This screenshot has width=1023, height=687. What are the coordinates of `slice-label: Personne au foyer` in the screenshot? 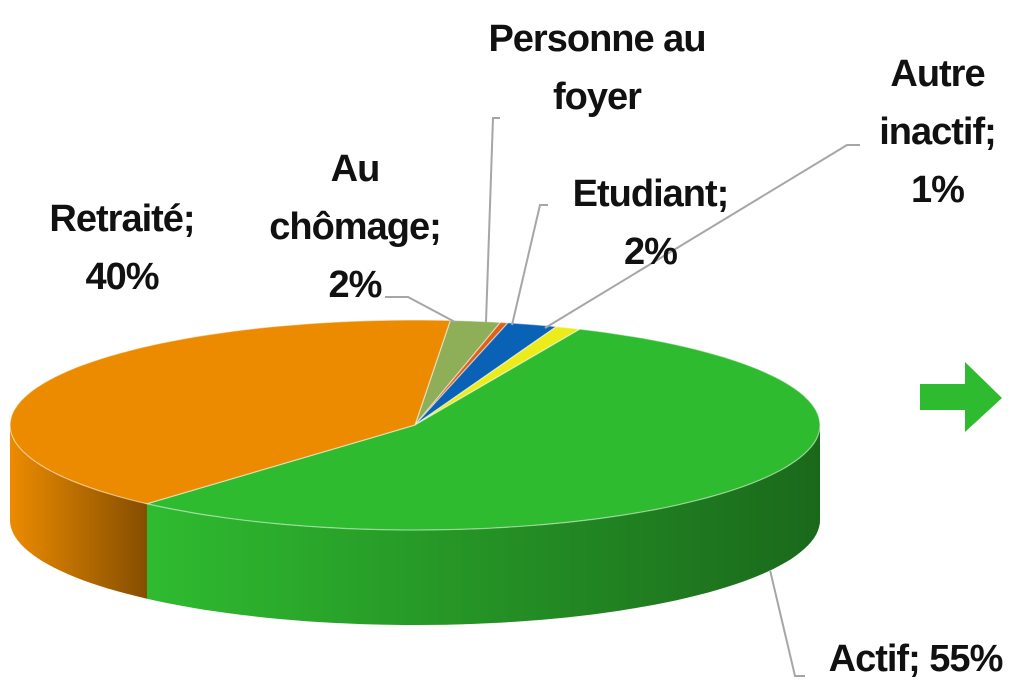 It's located at (597, 68).